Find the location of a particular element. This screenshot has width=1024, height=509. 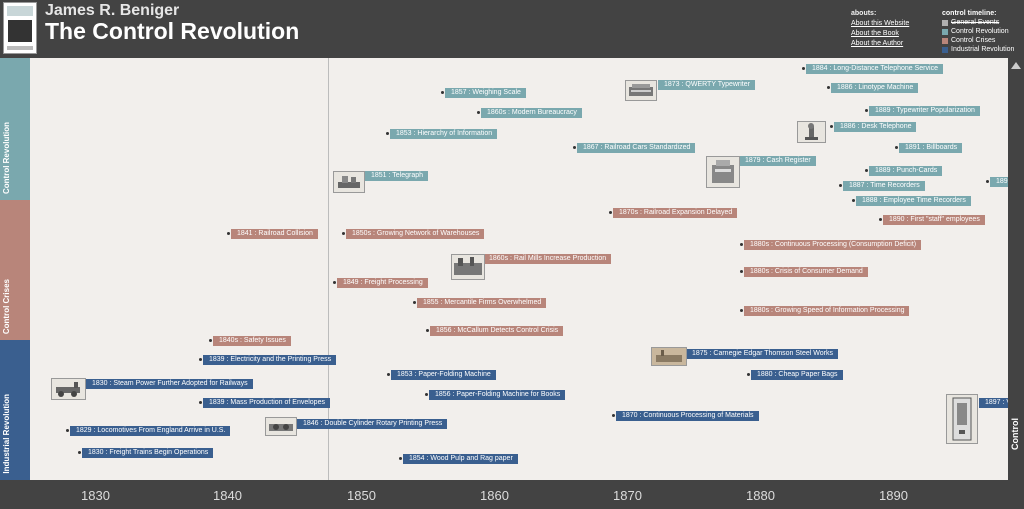

steel-works-thumbnail is located at coordinates (669, 356).